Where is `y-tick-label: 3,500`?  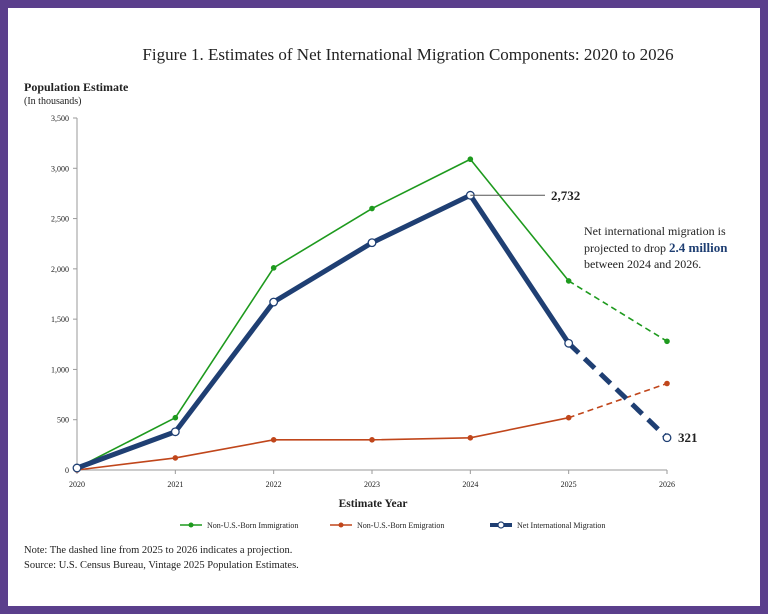 y-tick-label: 3,500 is located at coordinates (60, 118).